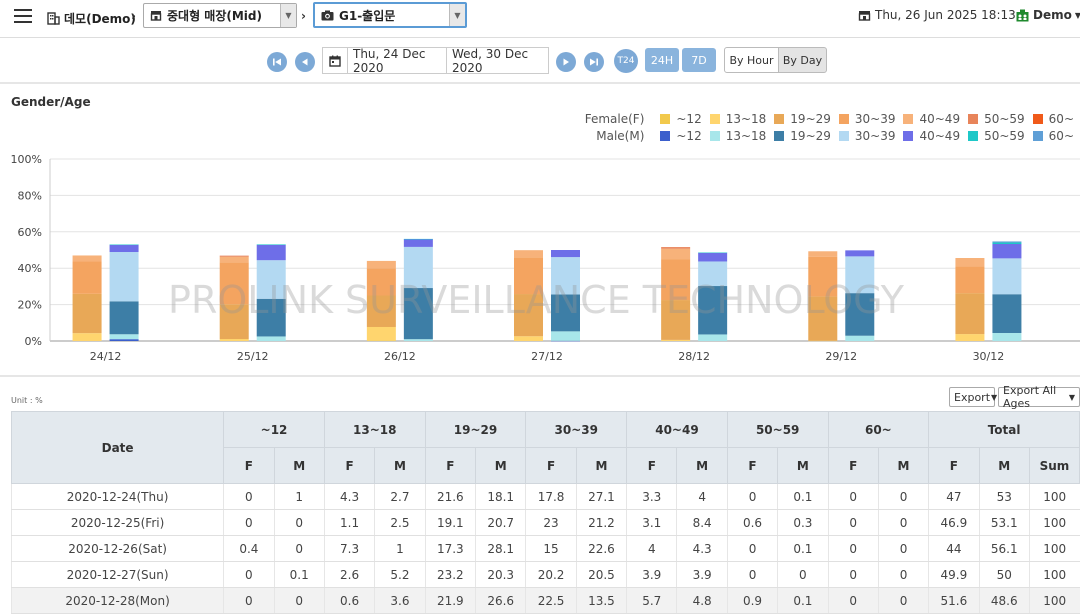 The image size is (1080, 614). Describe the element at coordinates (662, 60) in the screenshot. I see `24h-button: 24H` at that location.